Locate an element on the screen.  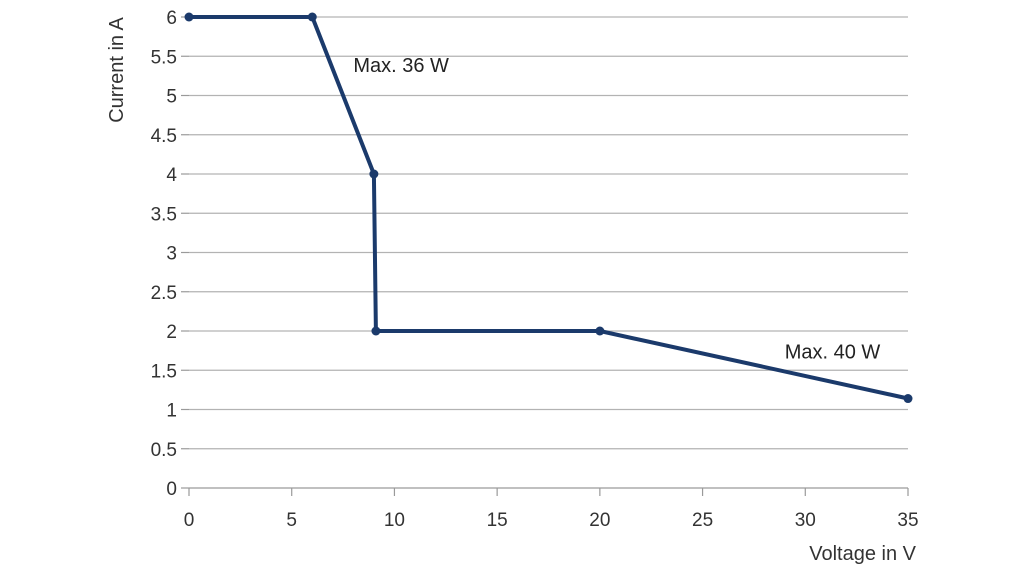
x-tick-label-2: 10 is located at coordinates (394, 520).